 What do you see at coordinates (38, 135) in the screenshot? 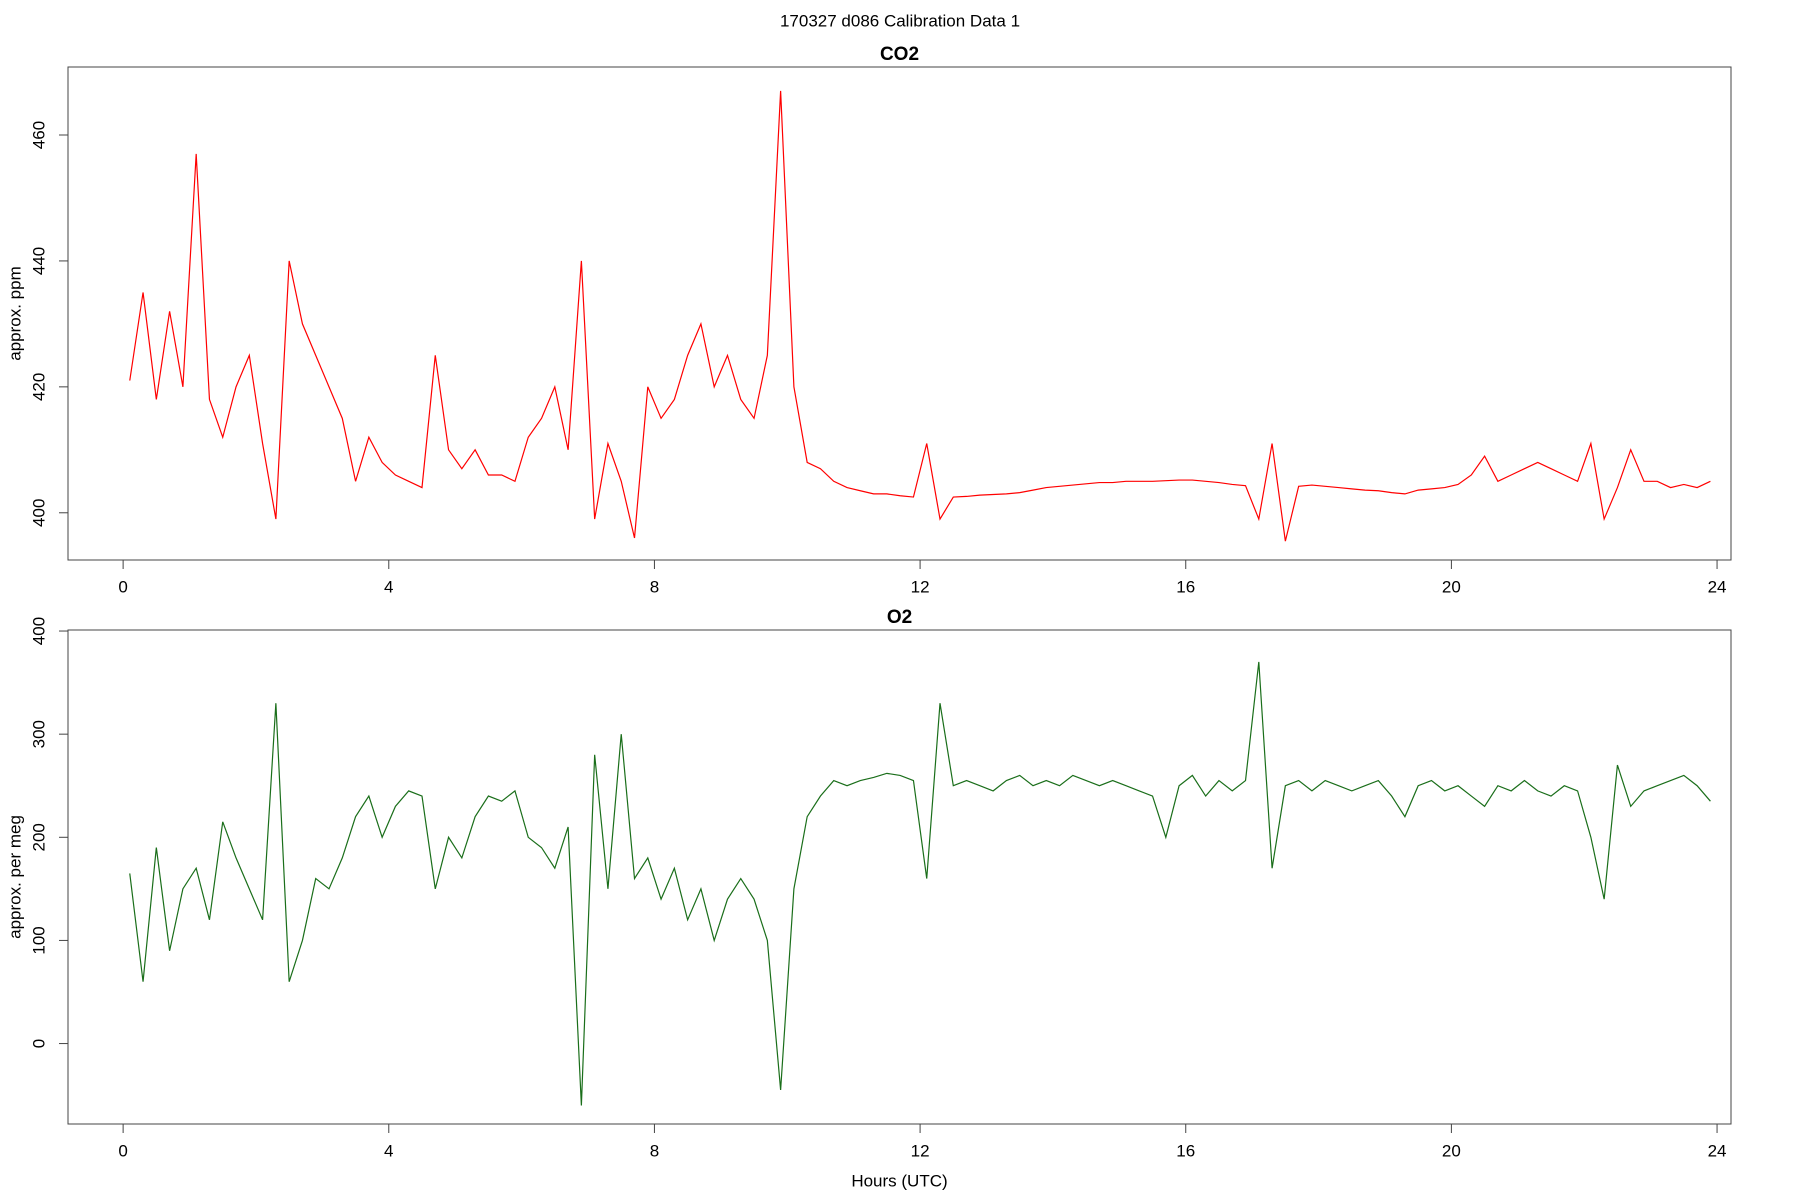
I see `y-tick-label: 460` at bounding box center [38, 135].